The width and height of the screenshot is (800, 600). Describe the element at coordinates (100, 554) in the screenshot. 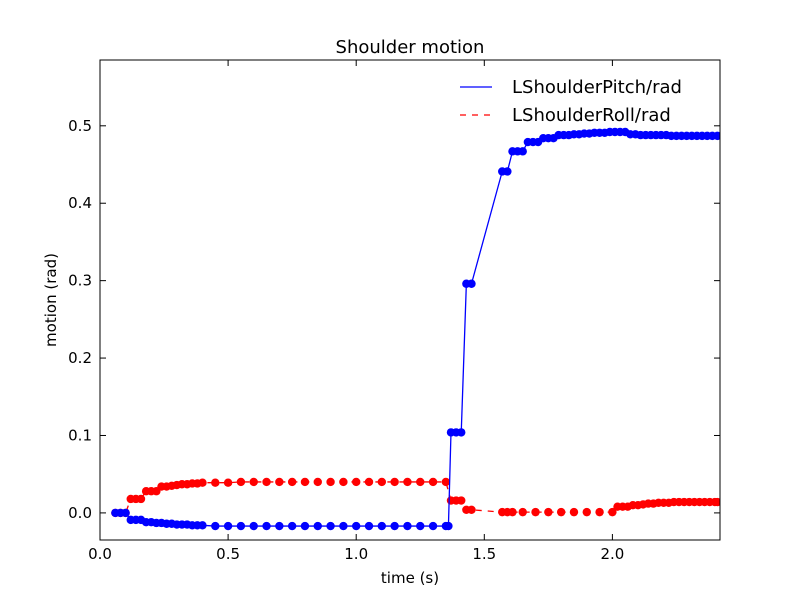

I see `x-tick-label-0: 0.0` at that location.